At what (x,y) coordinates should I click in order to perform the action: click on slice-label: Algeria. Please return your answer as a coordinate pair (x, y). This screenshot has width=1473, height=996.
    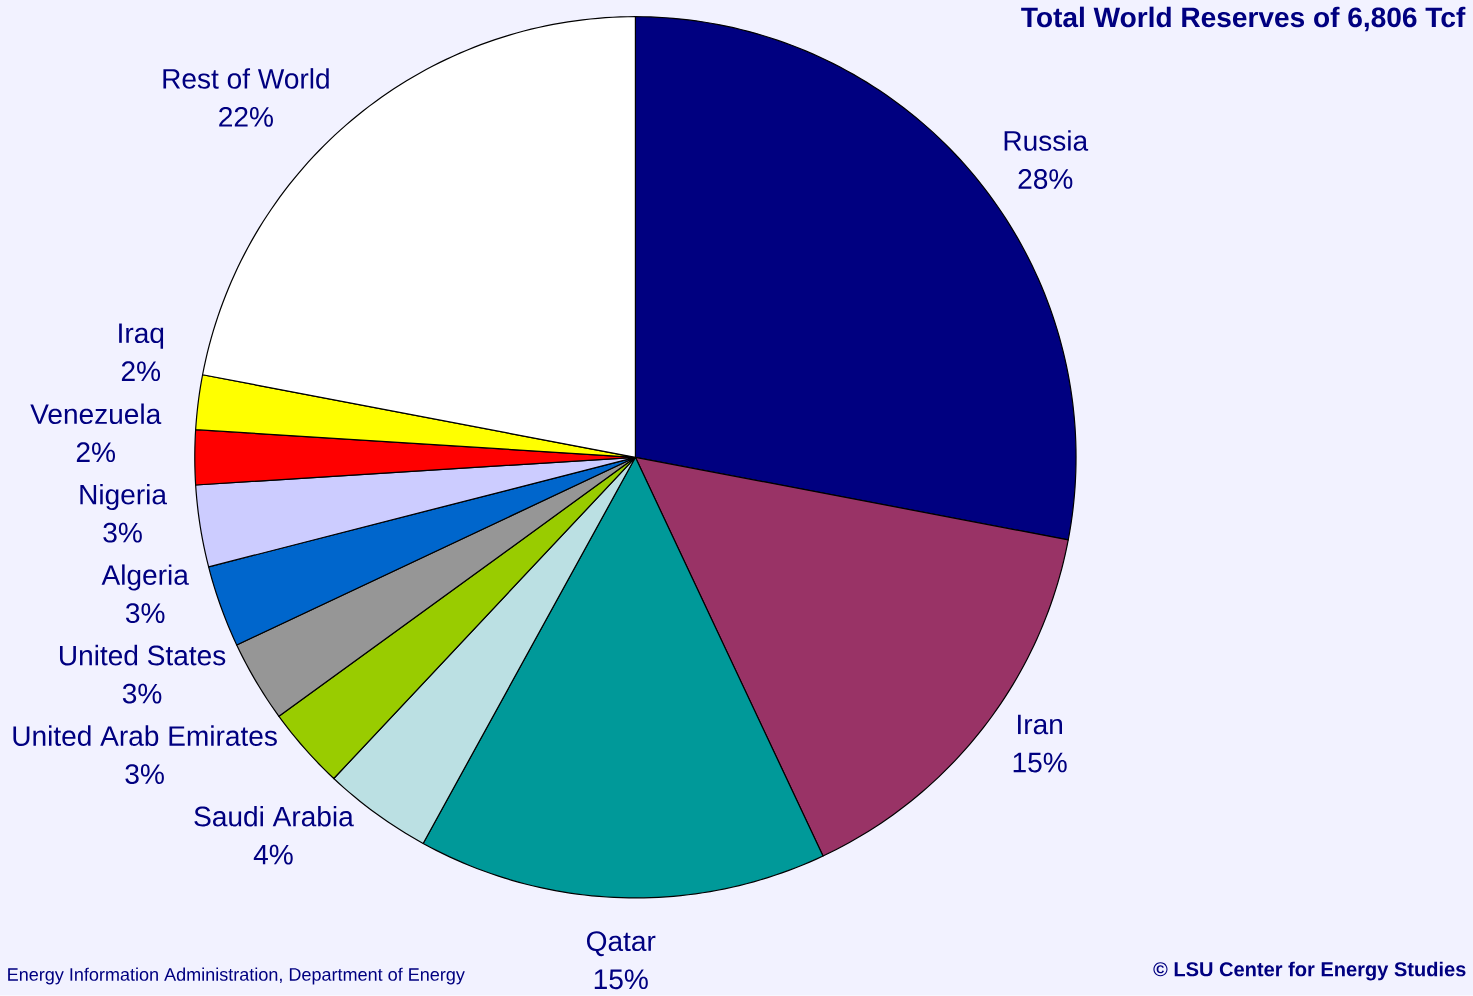
    Looking at the image, I should click on (145, 577).